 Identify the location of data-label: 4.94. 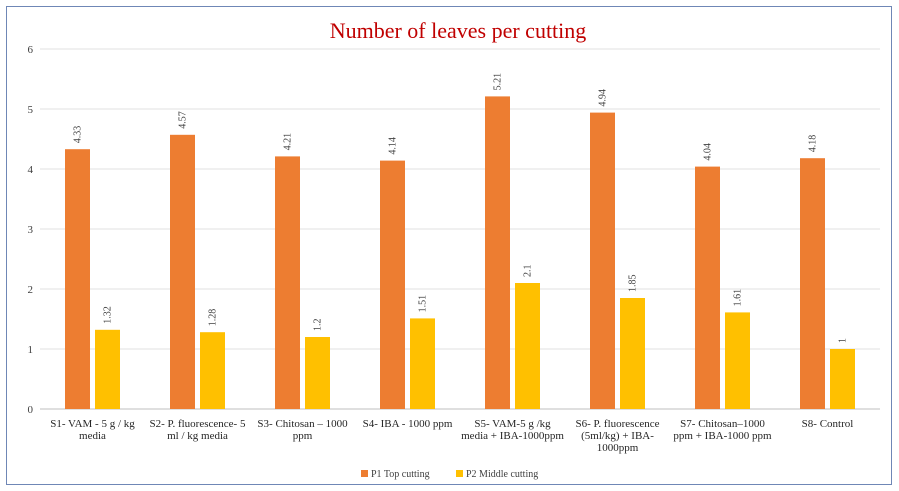
(603, 98).